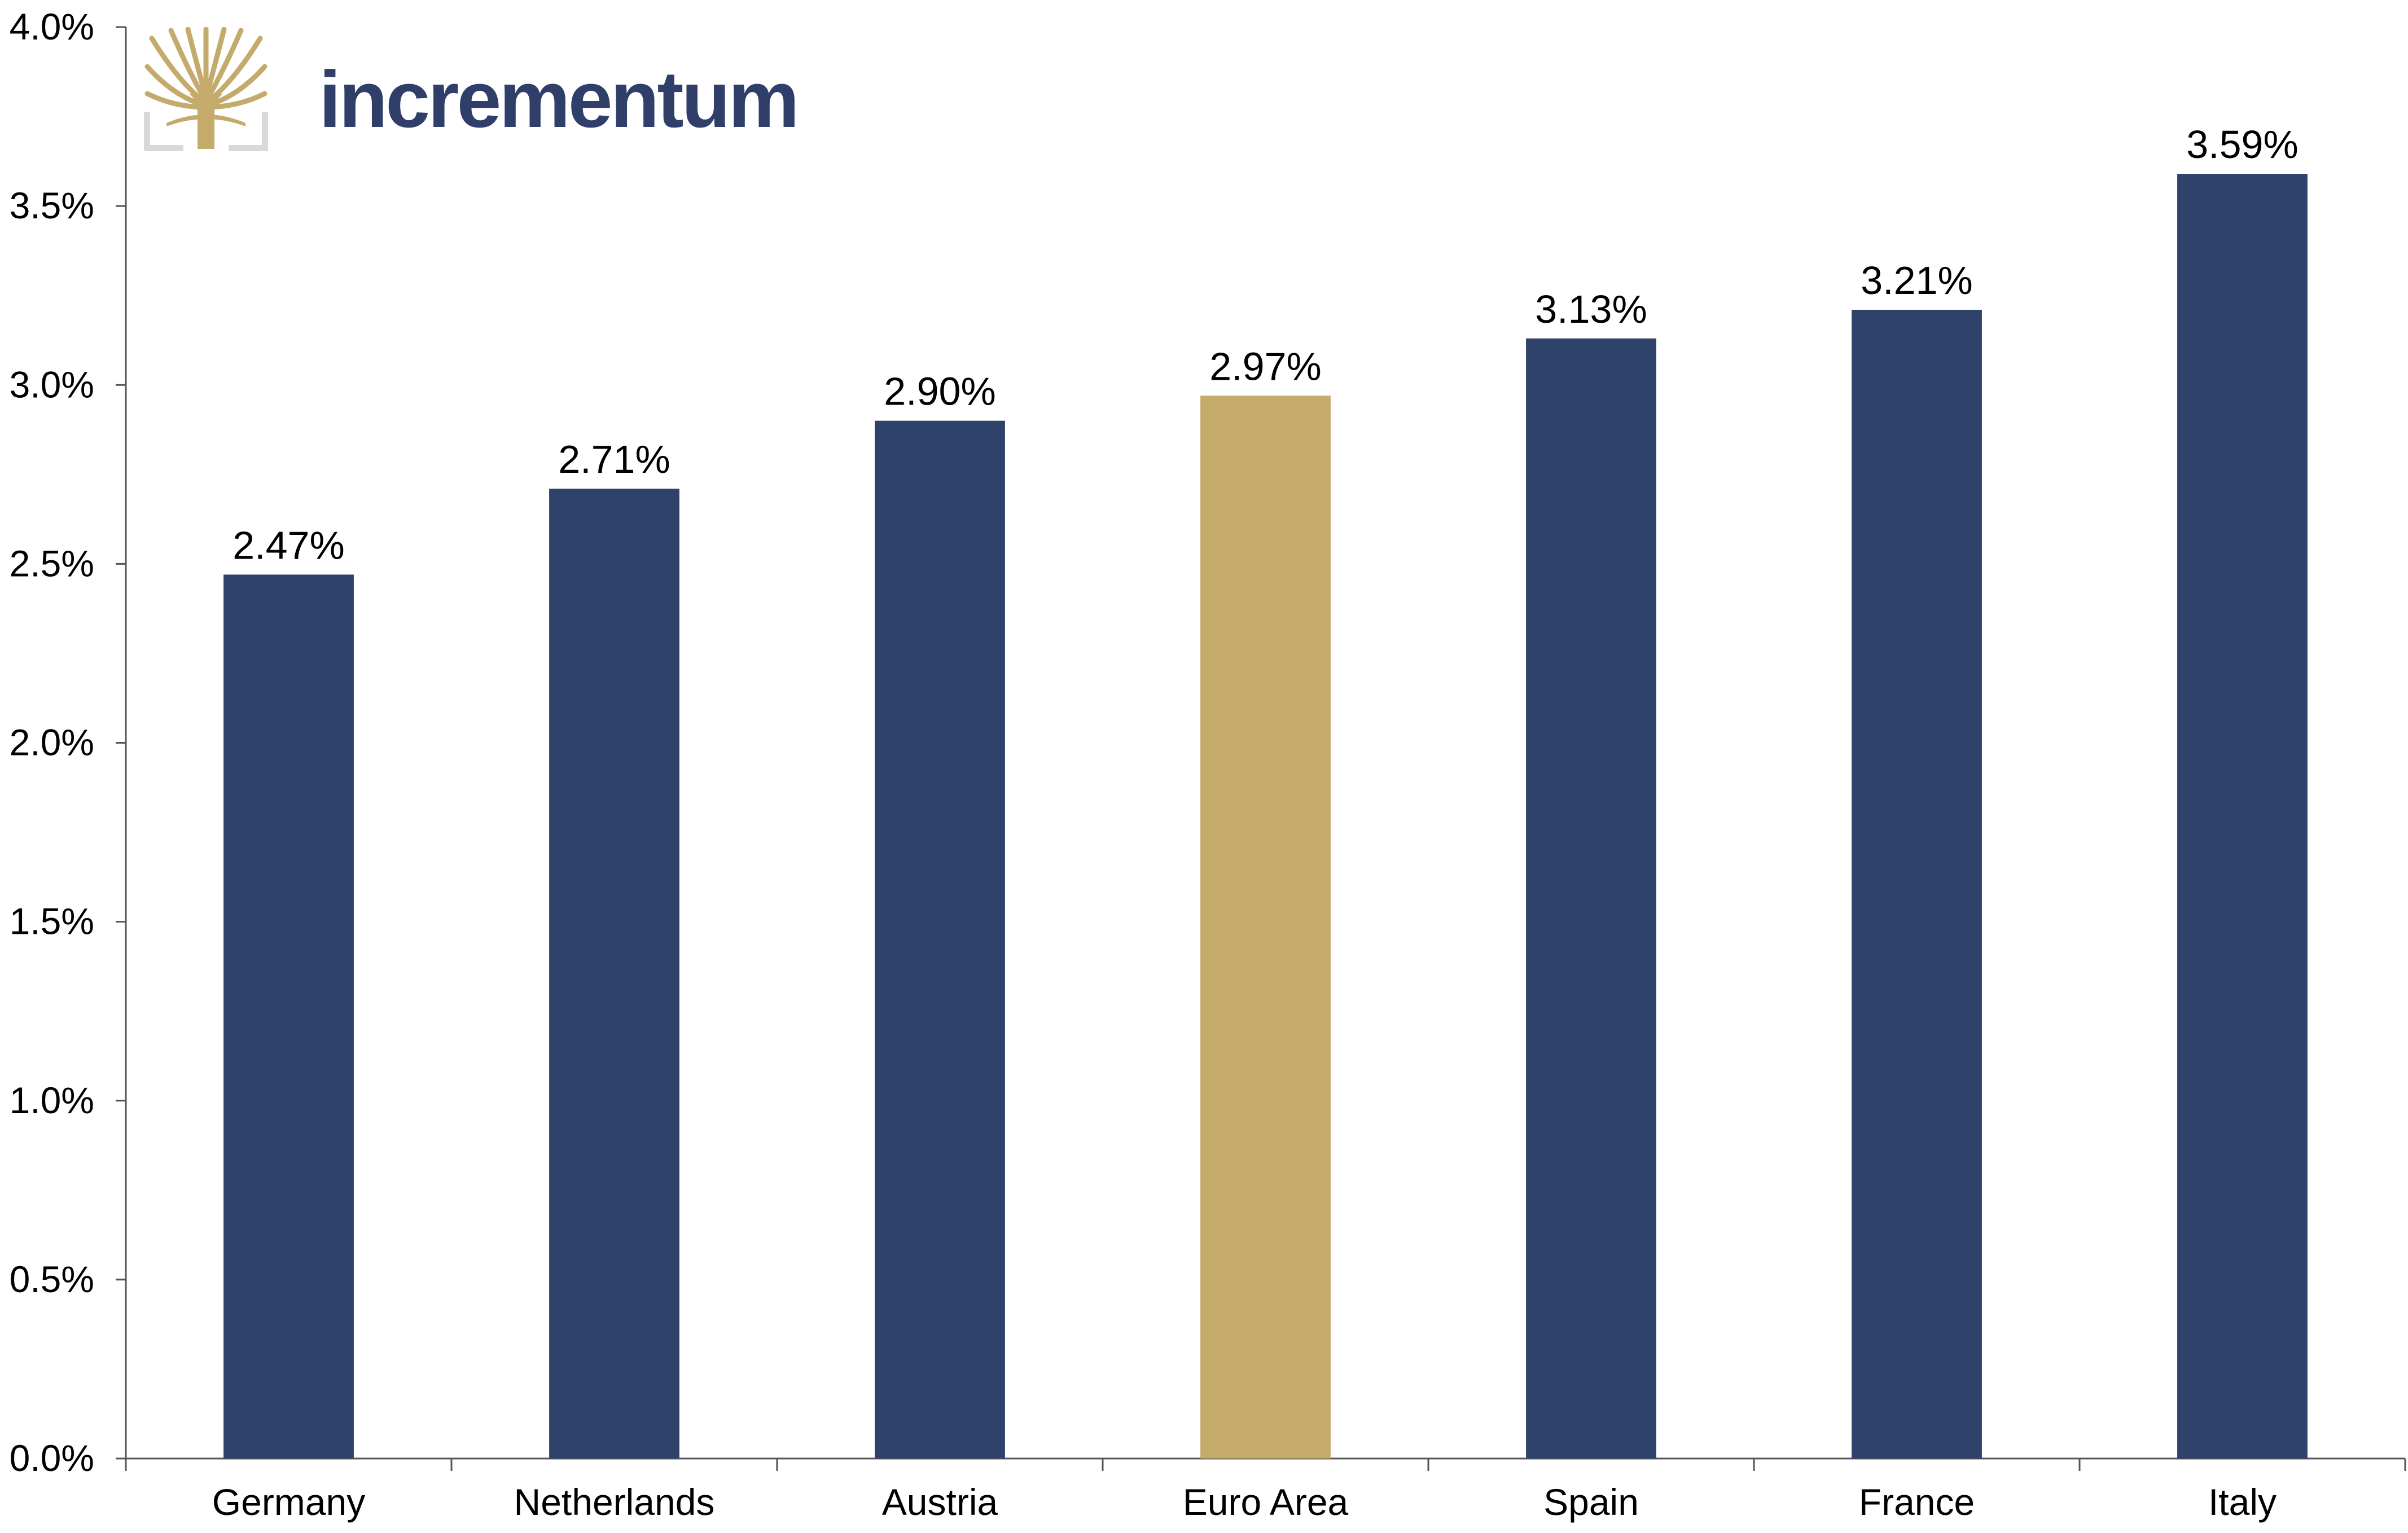 This screenshot has height=1533, width=2408. What do you see at coordinates (52, 563) in the screenshot?
I see `y-tick-label: 2.5%` at bounding box center [52, 563].